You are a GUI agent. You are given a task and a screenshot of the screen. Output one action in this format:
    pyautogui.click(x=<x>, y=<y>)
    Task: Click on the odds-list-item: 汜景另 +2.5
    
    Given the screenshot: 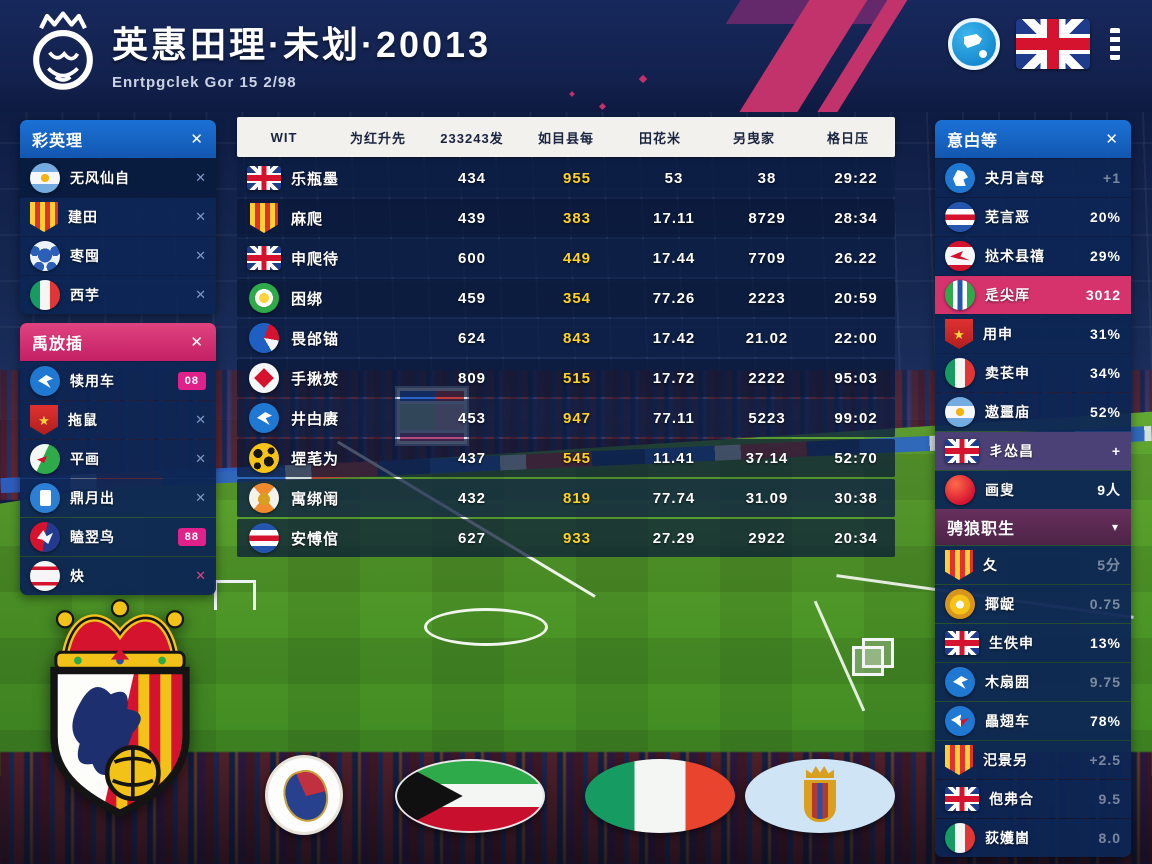 What is the action you would take?
    pyautogui.click(x=1033, y=760)
    